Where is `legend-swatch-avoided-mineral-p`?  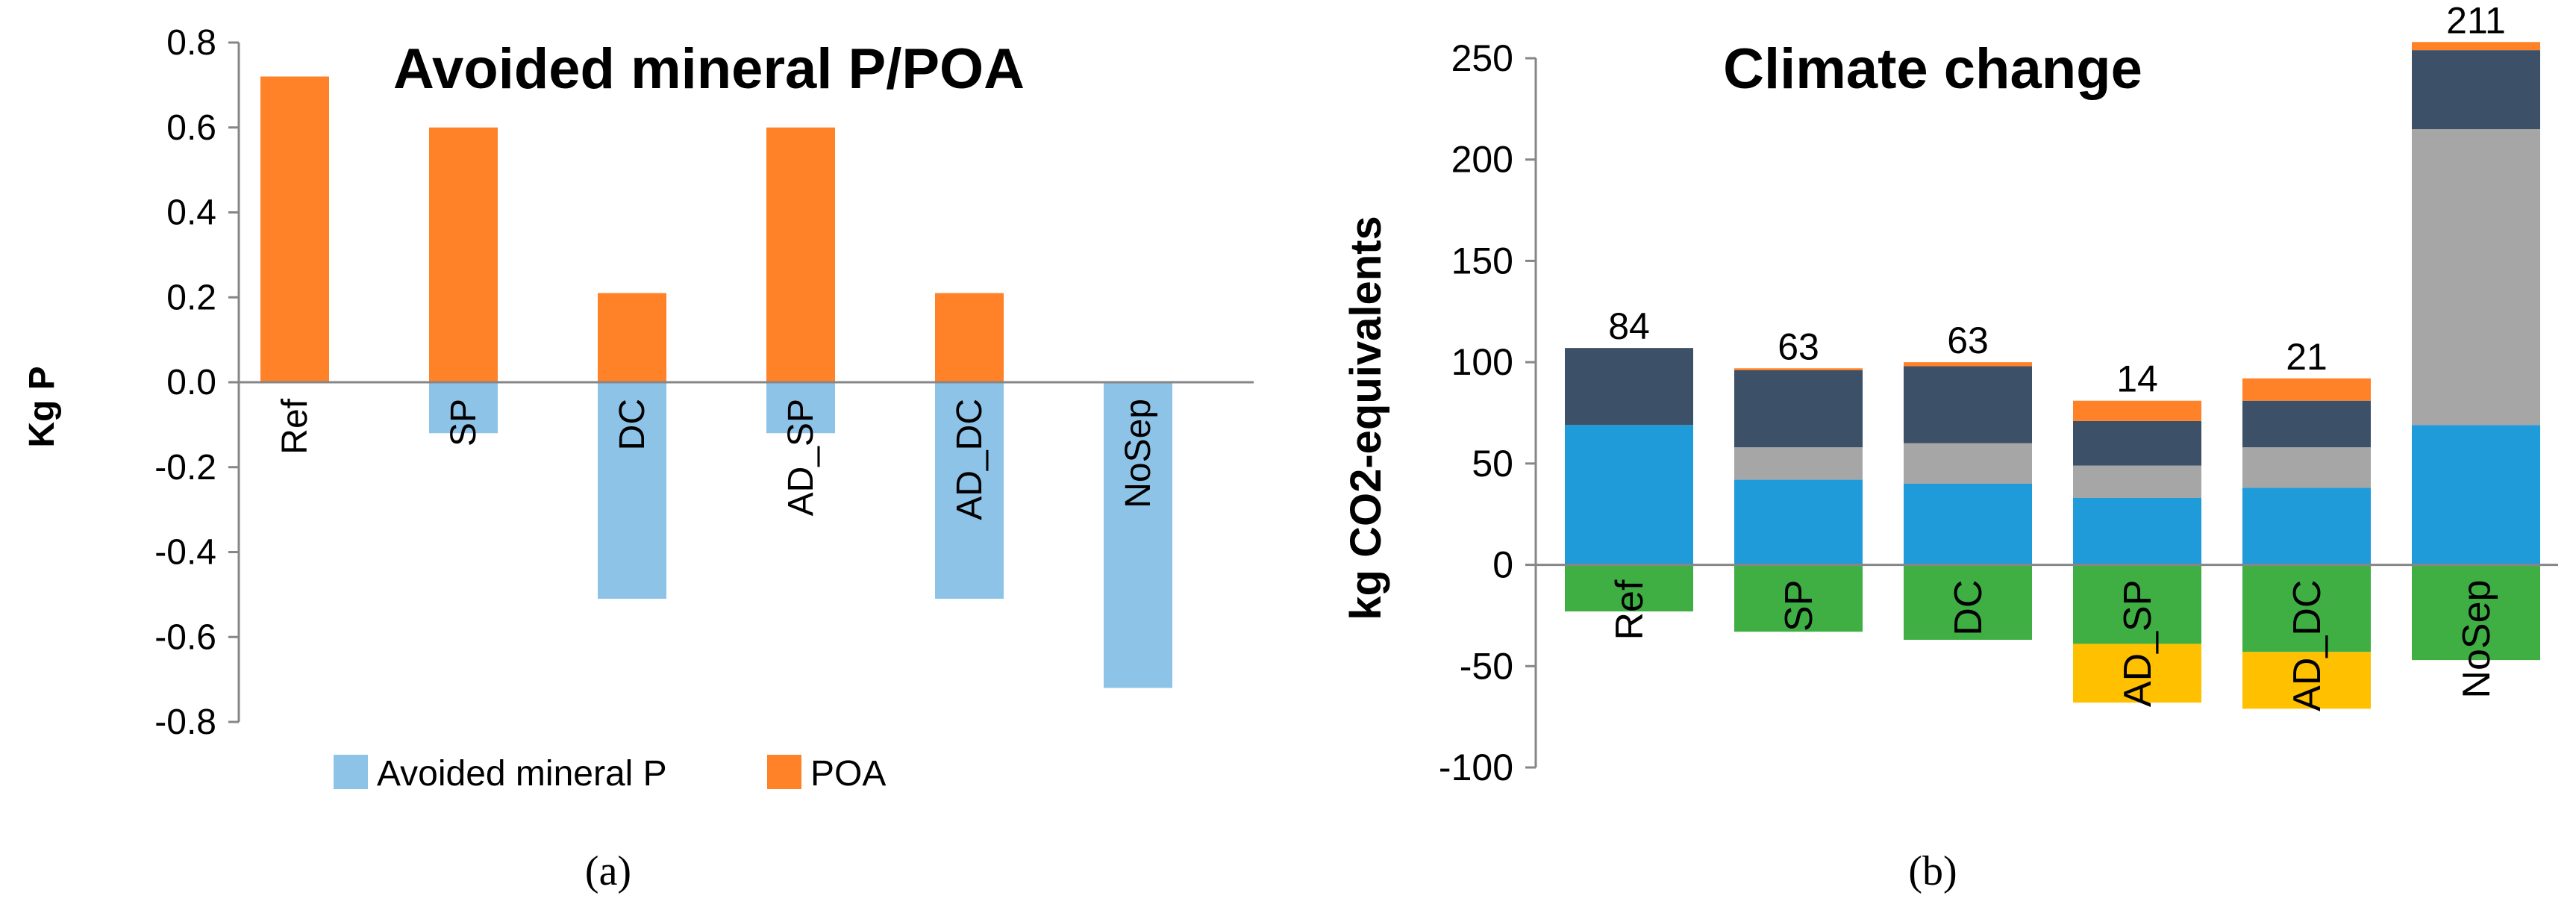
legend-swatch-avoided-mineral-p is located at coordinates (351, 772).